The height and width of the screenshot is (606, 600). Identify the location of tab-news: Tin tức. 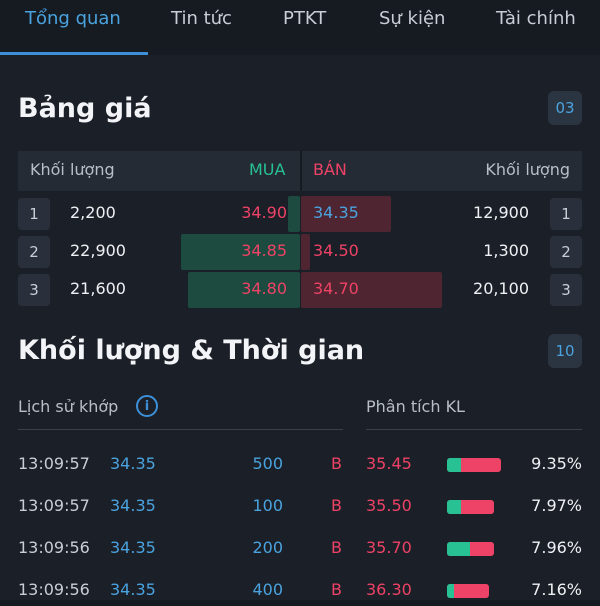
(201, 18).